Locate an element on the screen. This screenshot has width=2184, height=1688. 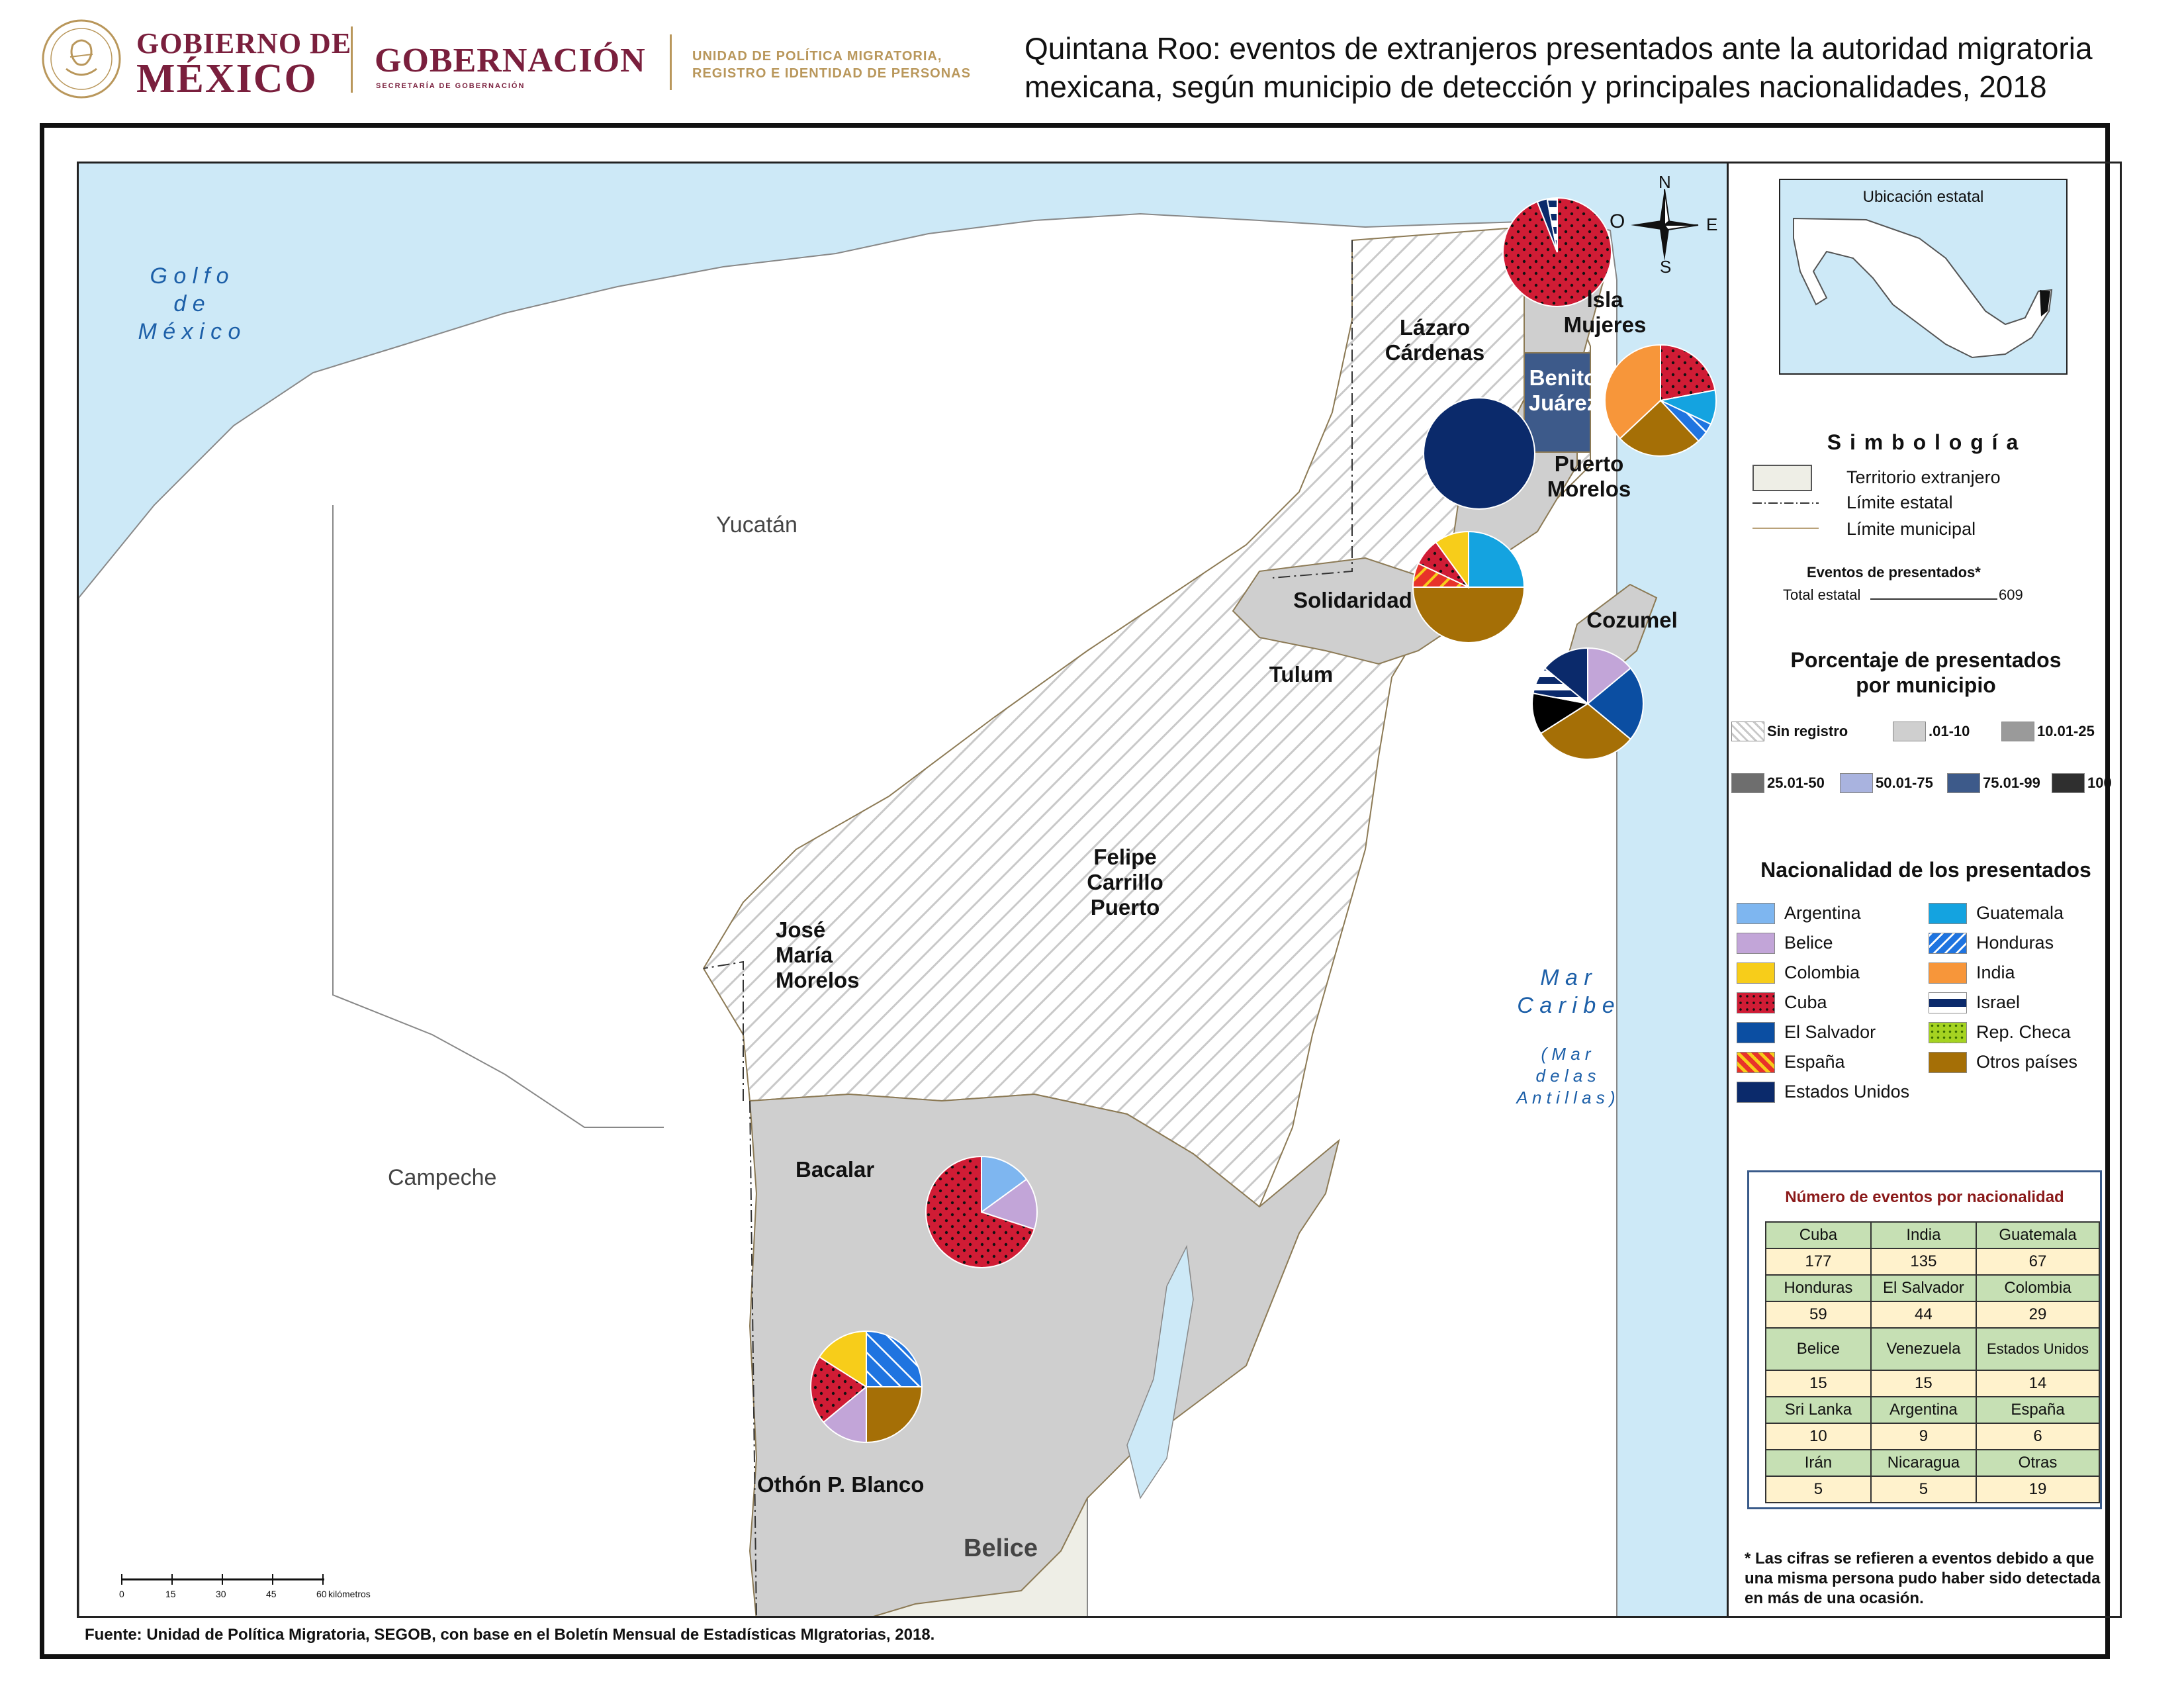
limite-estatal-line is located at coordinates (1786, 503).